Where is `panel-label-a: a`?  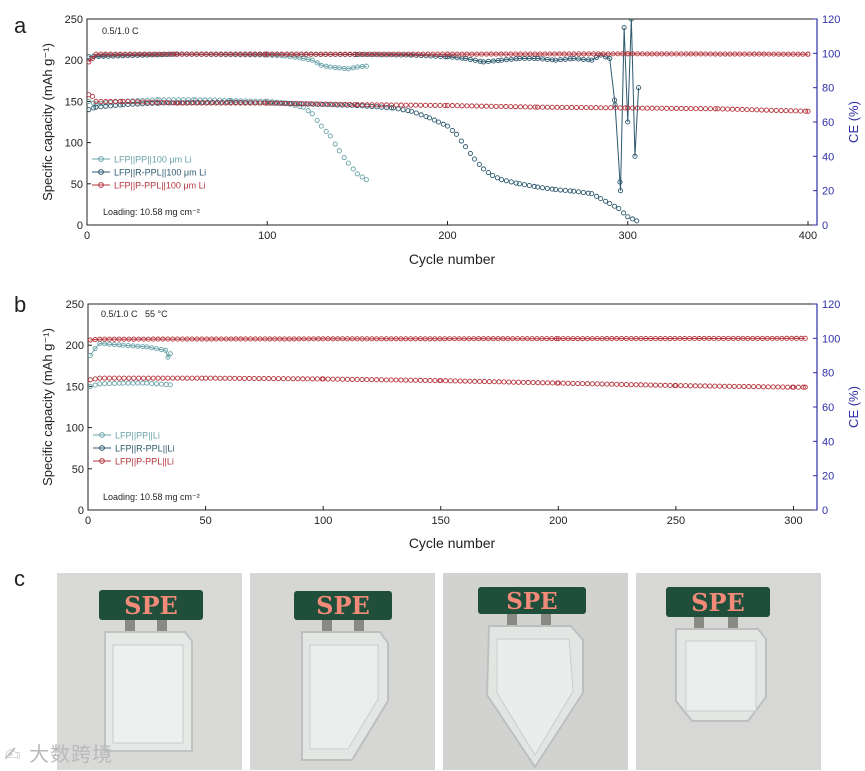 panel-label-a: a is located at coordinates (20, 25).